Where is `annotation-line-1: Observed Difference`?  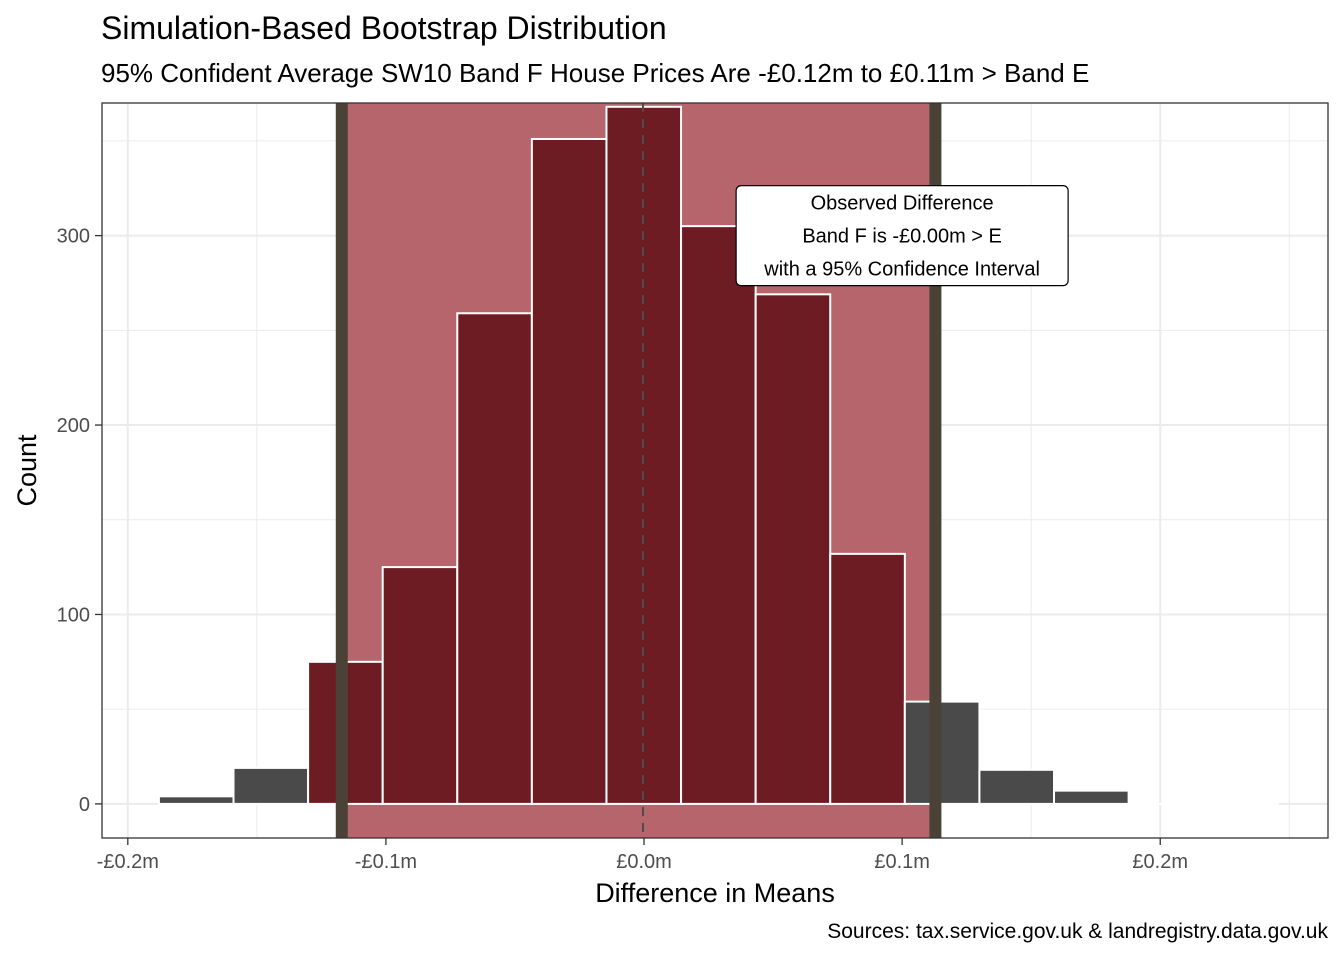
annotation-line-1: Observed Difference is located at coordinates (902, 204).